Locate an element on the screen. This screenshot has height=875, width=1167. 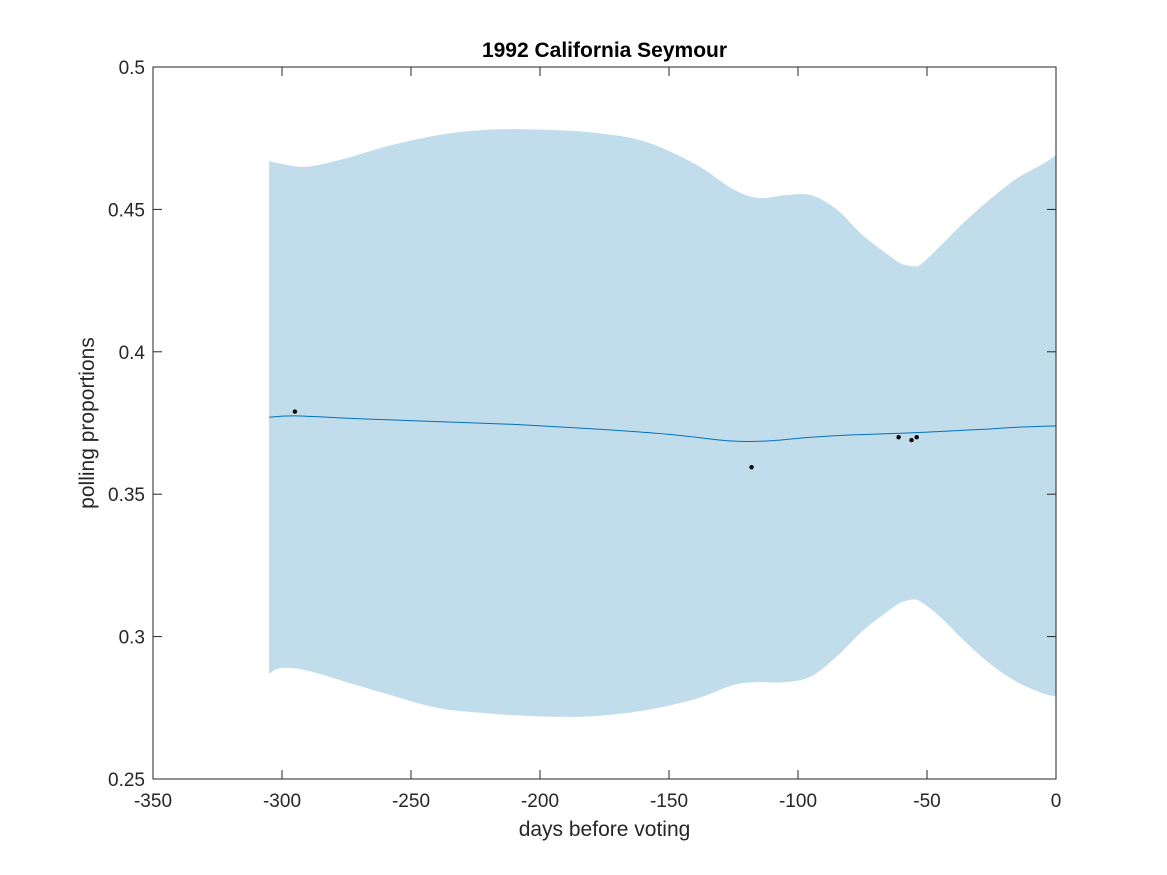
y-tick-label: 0.5 is located at coordinates (132, 68).